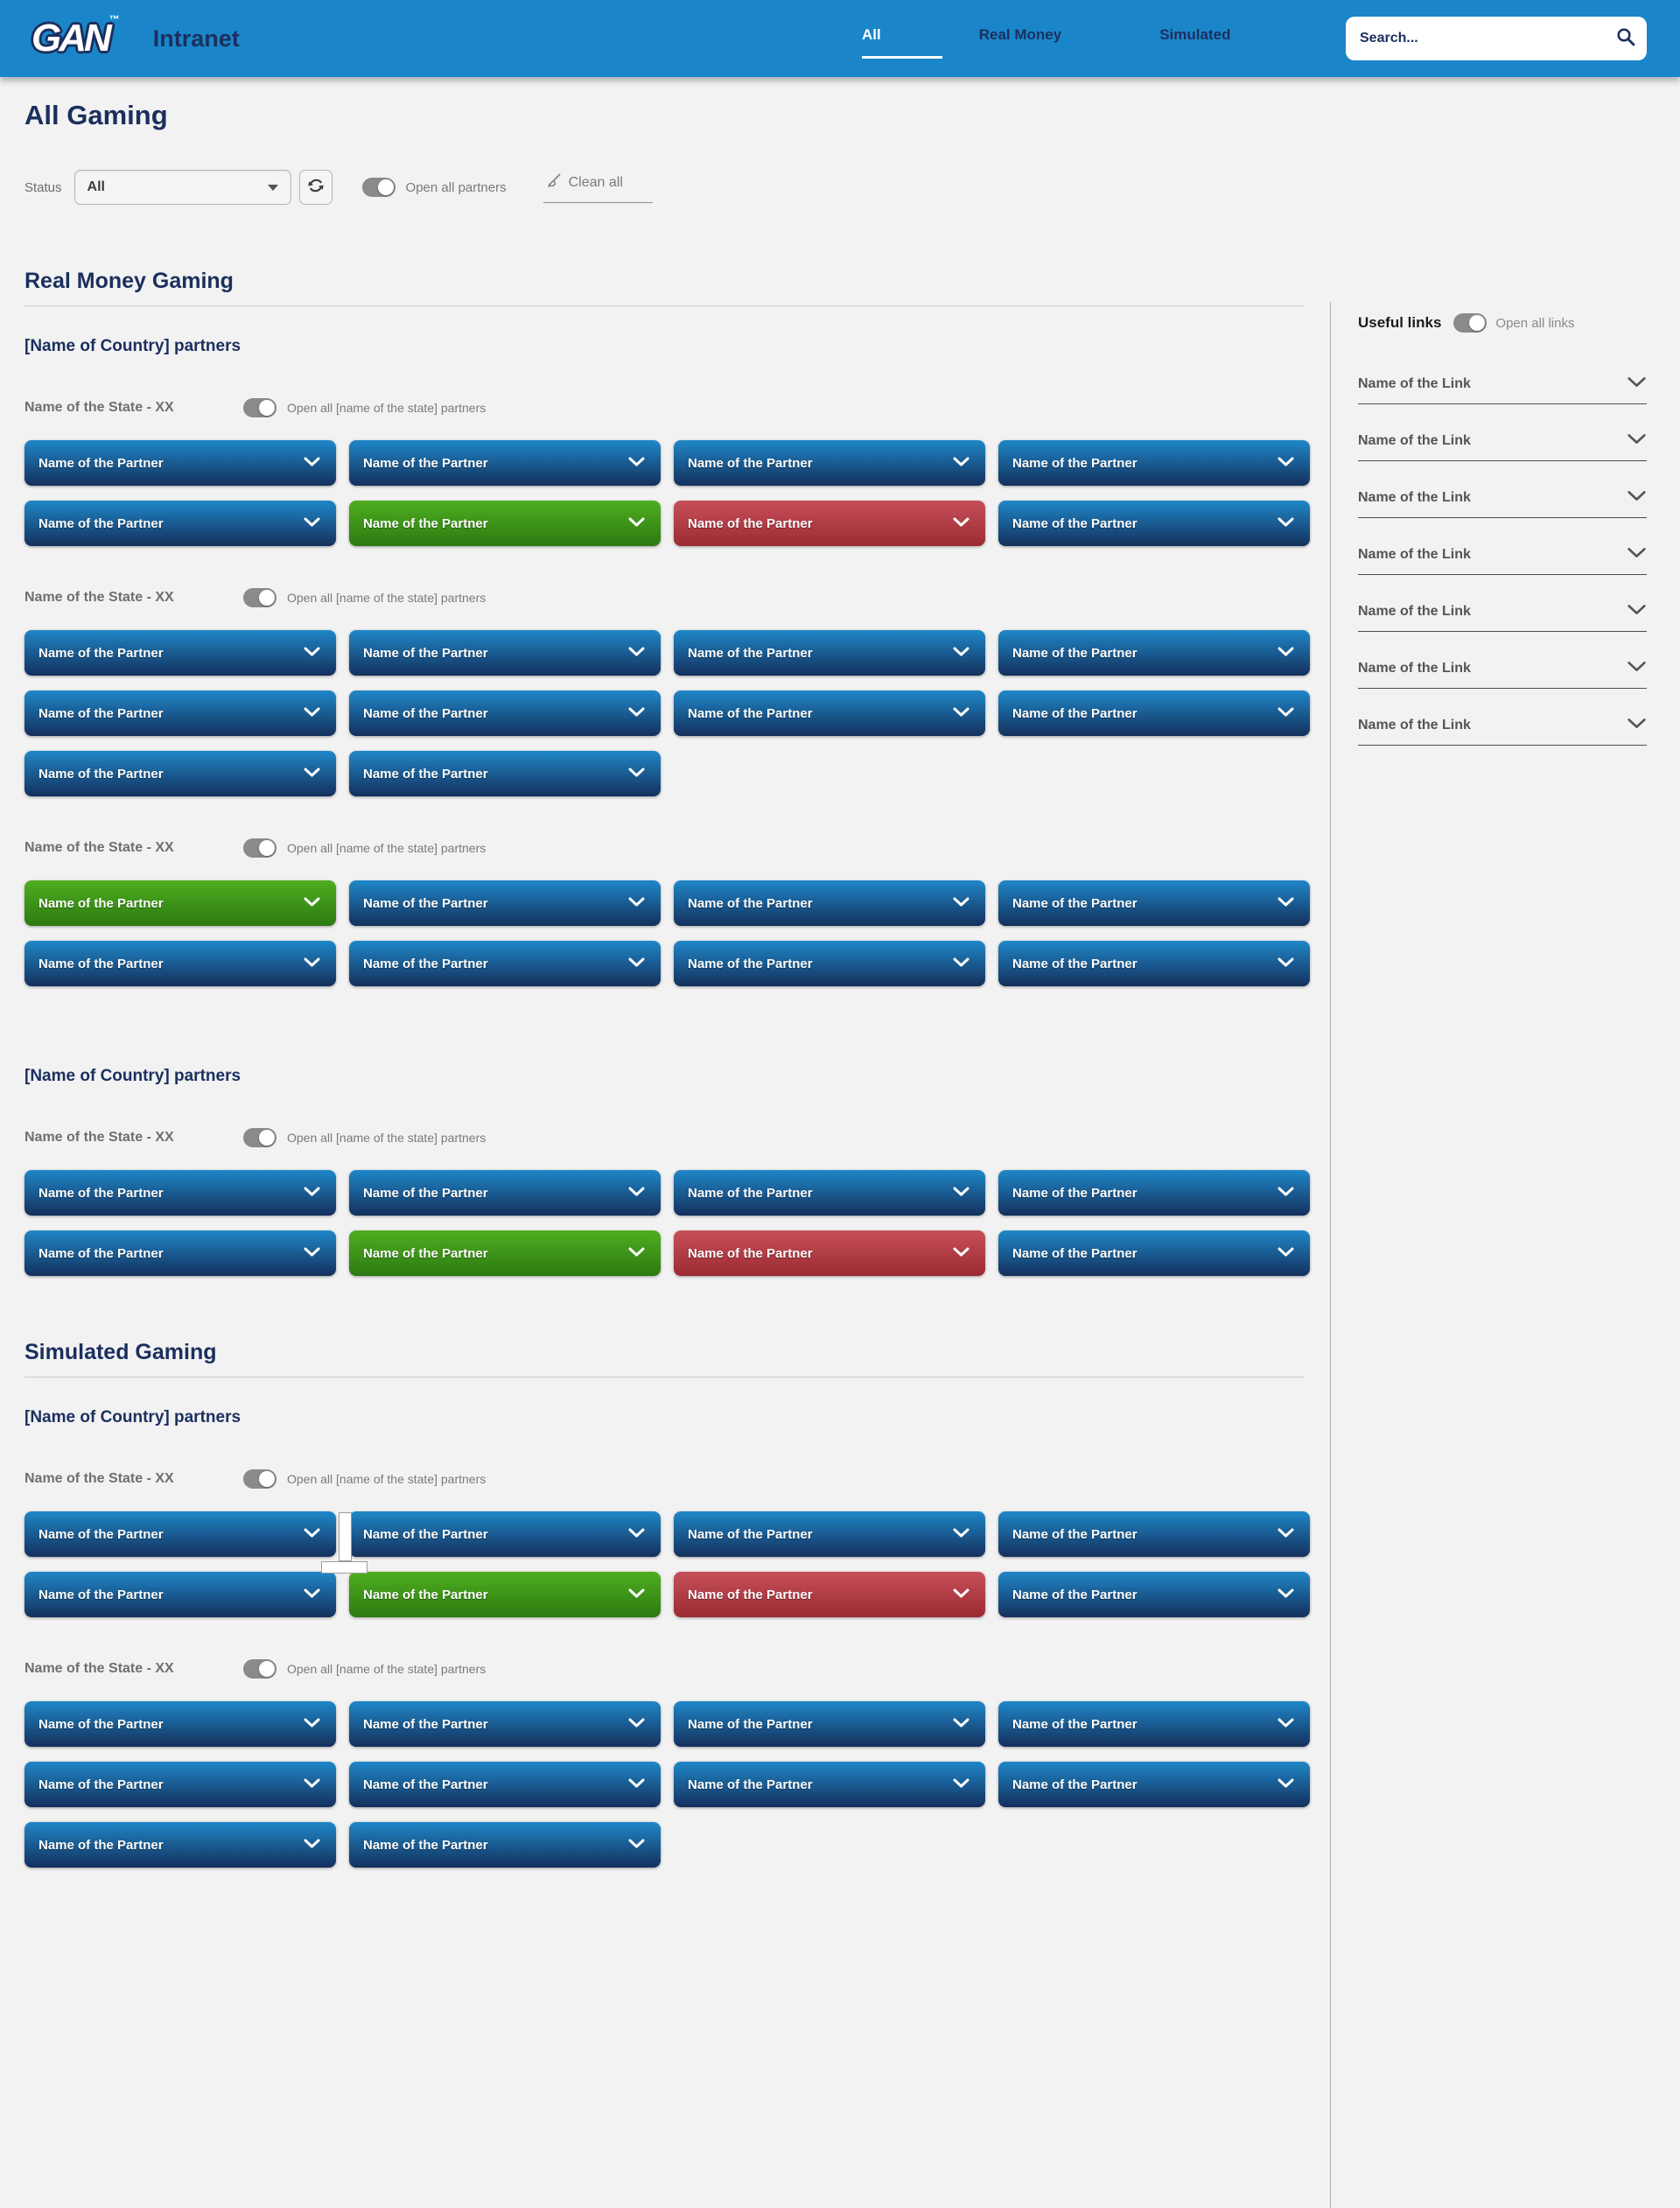 The image size is (1680, 2208). What do you see at coordinates (182, 187) in the screenshot?
I see `status-select: All` at bounding box center [182, 187].